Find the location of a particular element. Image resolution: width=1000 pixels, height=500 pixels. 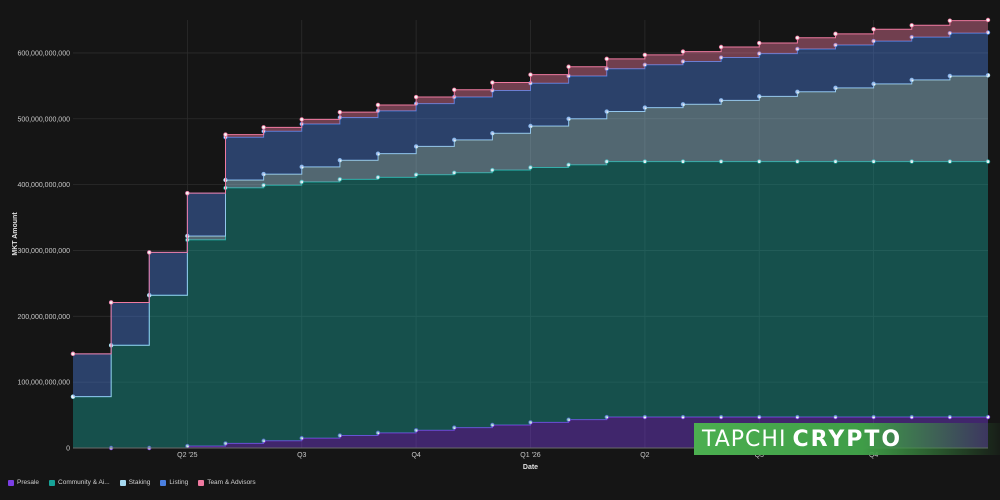

legend-label: Staking is located at coordinates (139, 482).